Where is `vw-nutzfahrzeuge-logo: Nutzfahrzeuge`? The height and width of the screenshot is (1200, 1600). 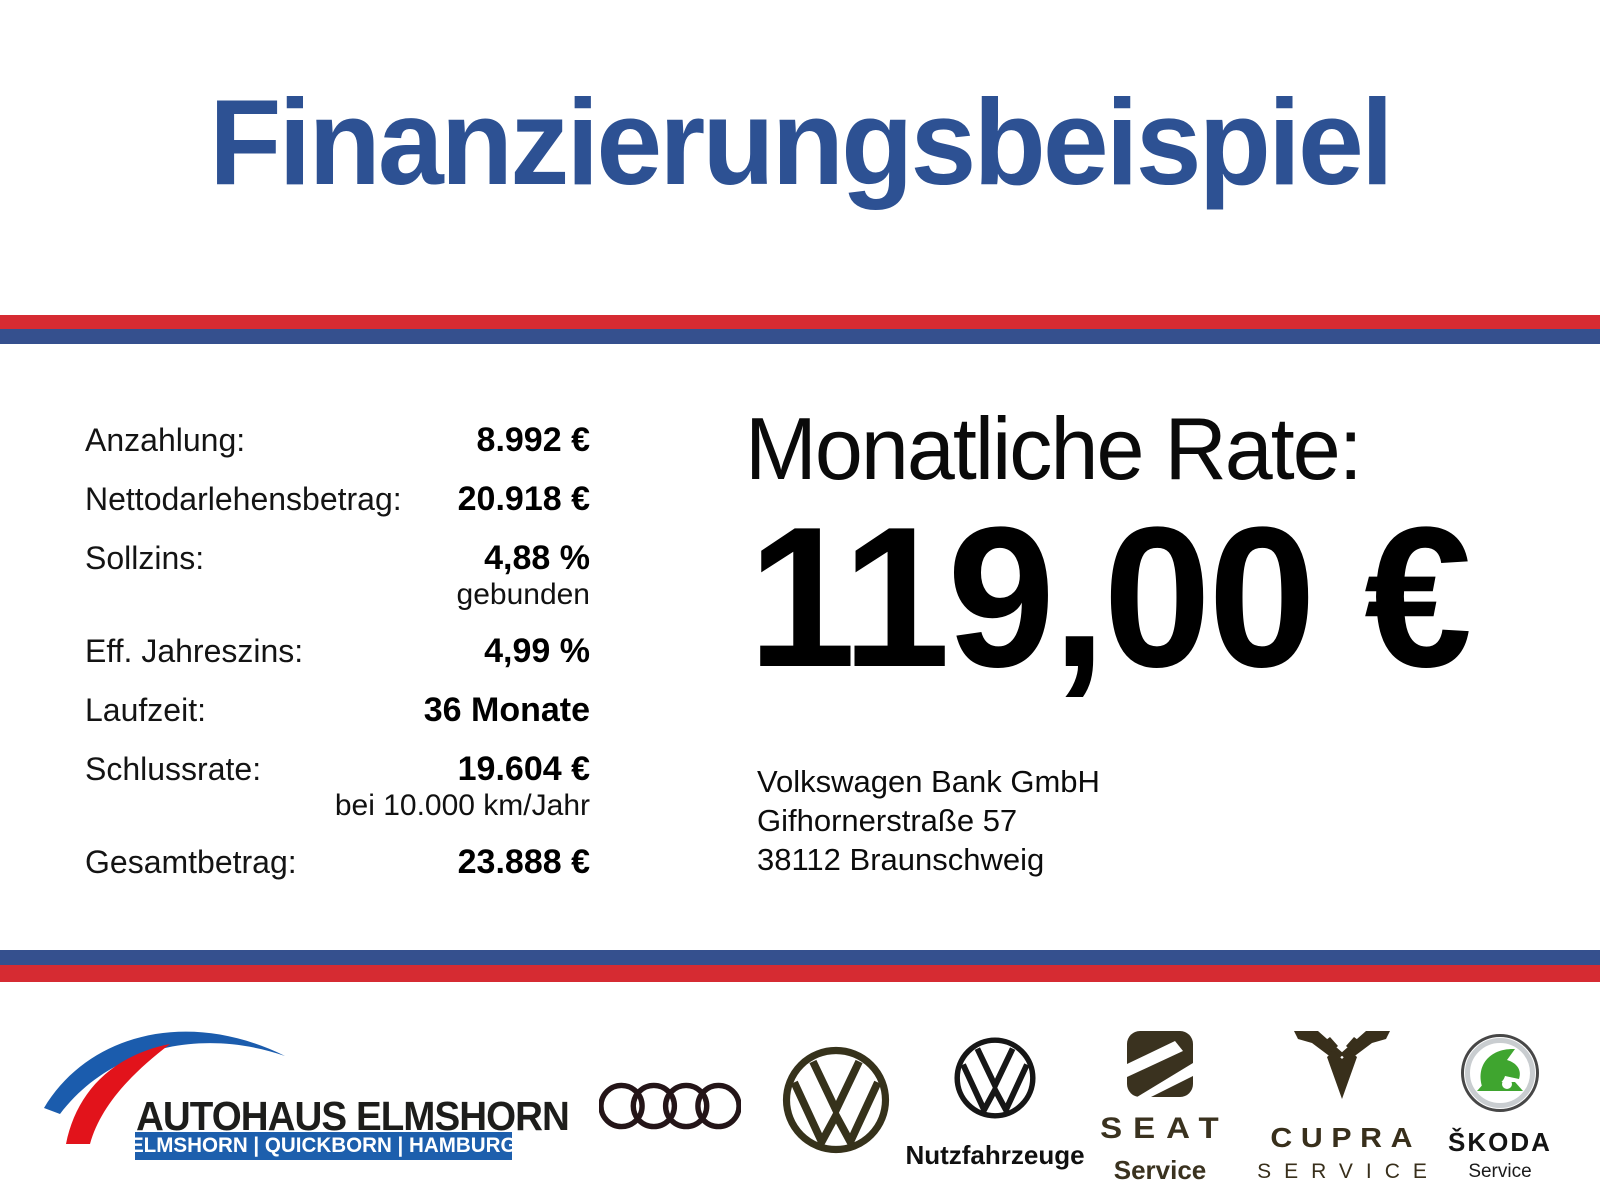
vw-nutzfahrzeuge-logo: Nutzfahrzeuge is located at coordinates (995, 1103).